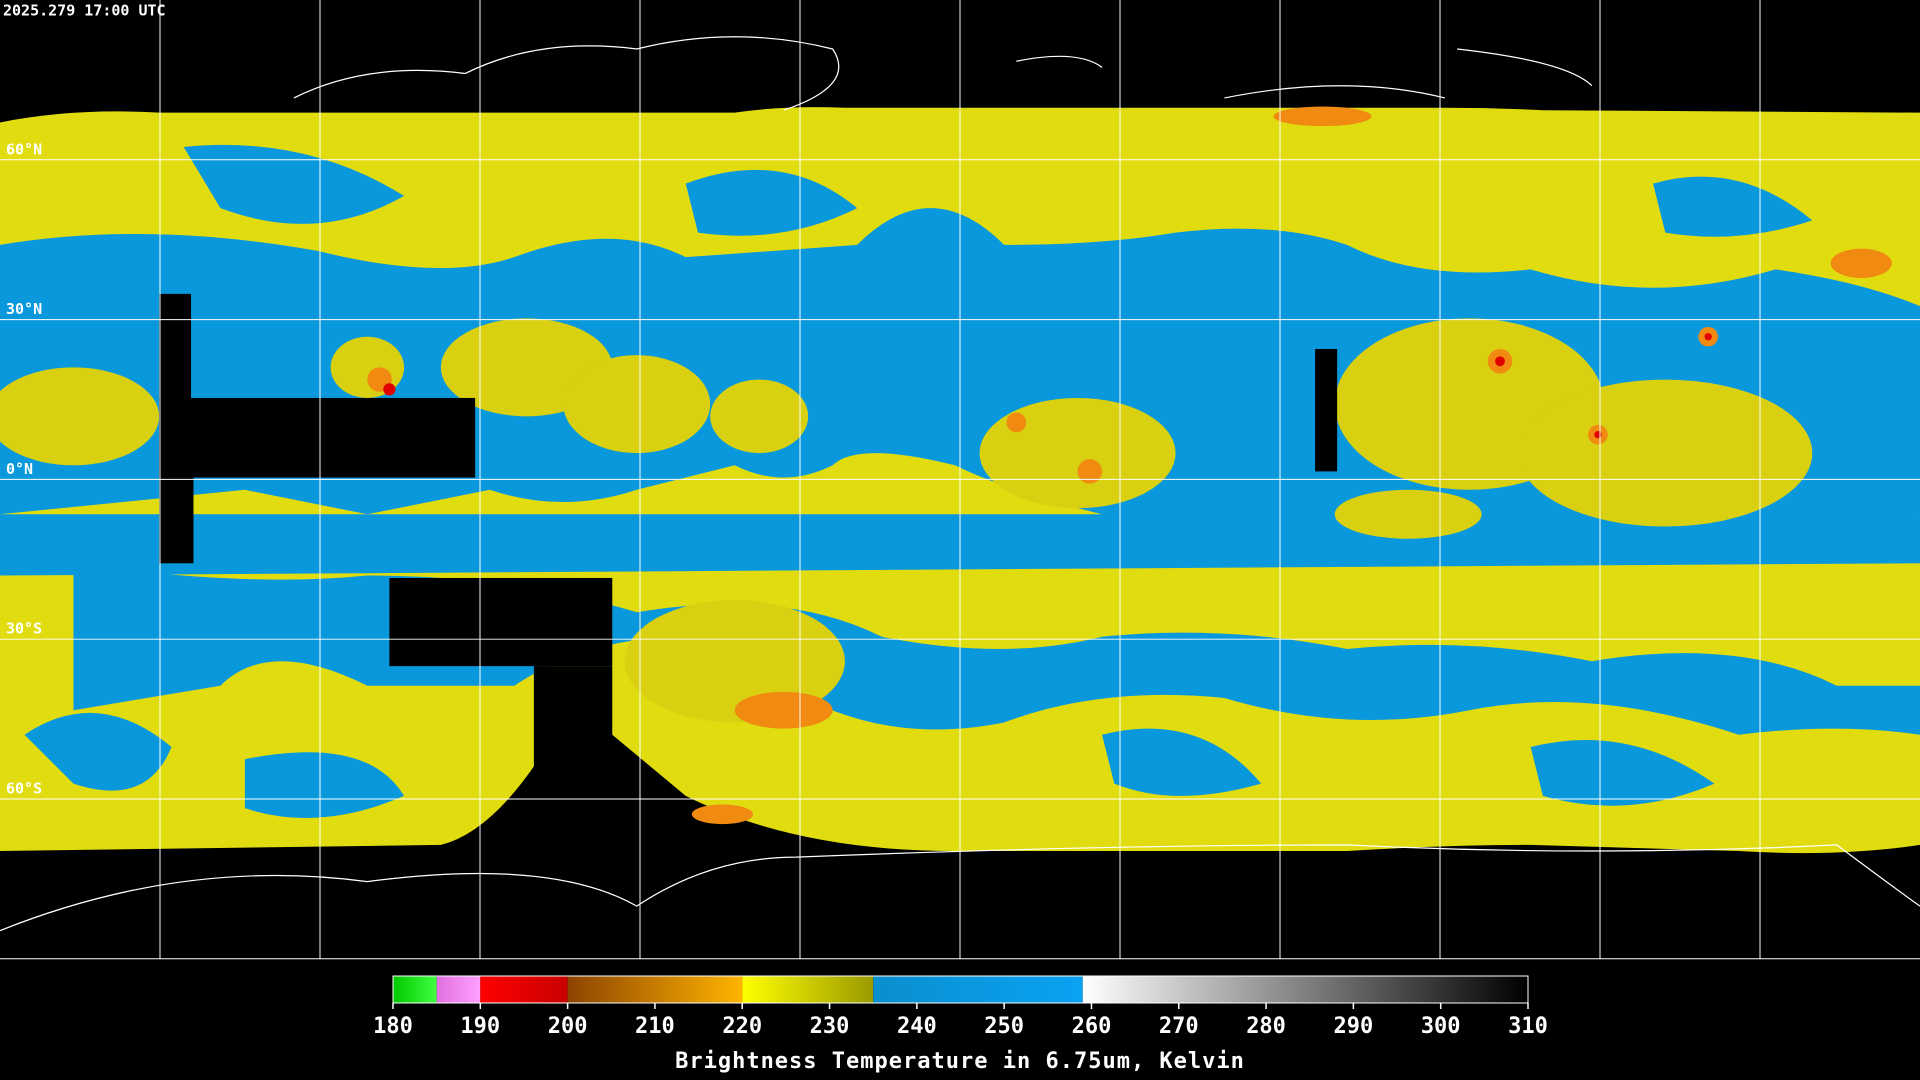  What do you see at coordinates (1047, 386) in the screenshot?
I see `deep-convection` at bounding box center [1047, 386].